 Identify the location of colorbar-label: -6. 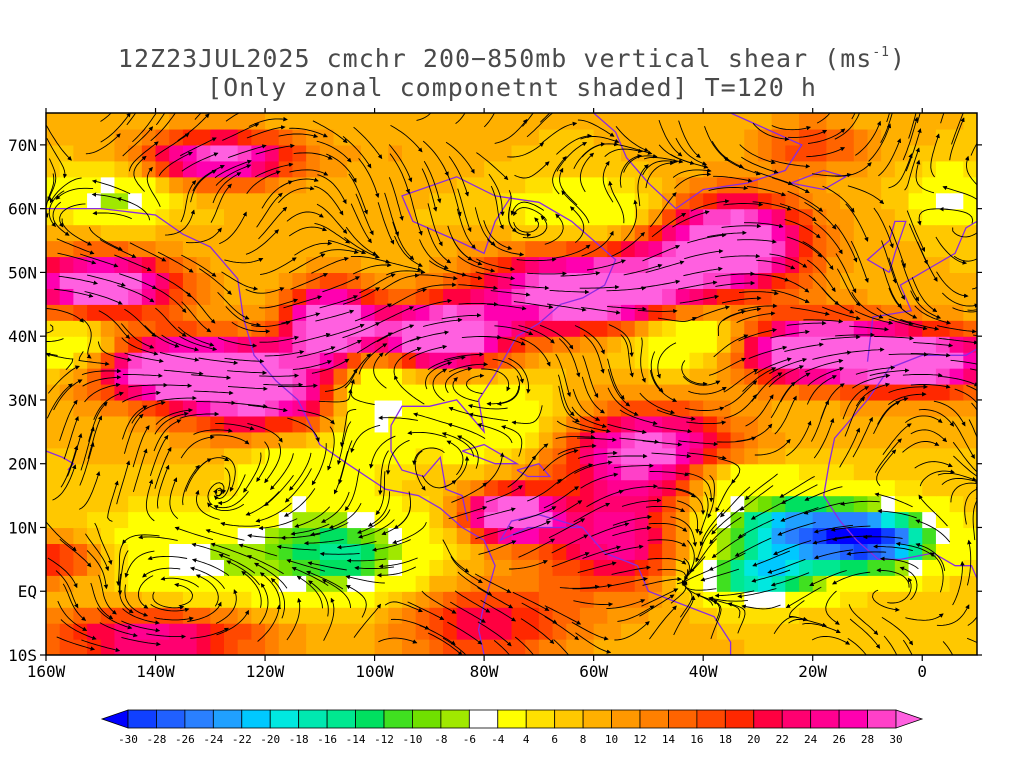
(469, 739).